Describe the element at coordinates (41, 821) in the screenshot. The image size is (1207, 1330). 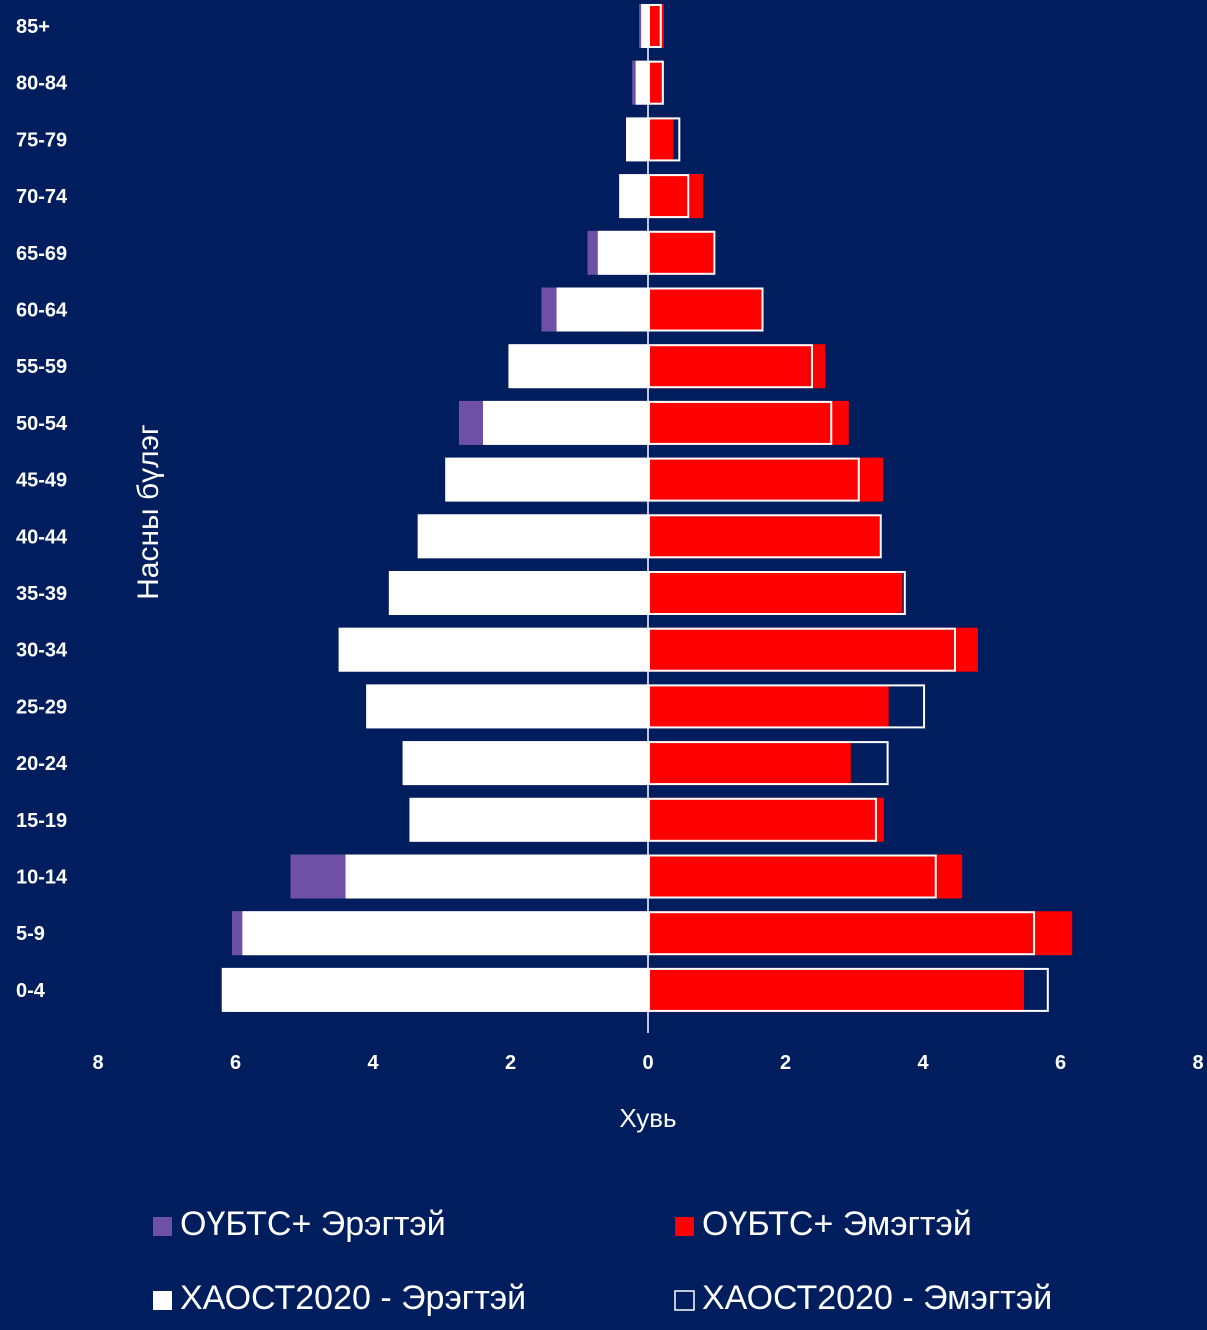
I see `y-tick-15-19: 15-19` at that location.